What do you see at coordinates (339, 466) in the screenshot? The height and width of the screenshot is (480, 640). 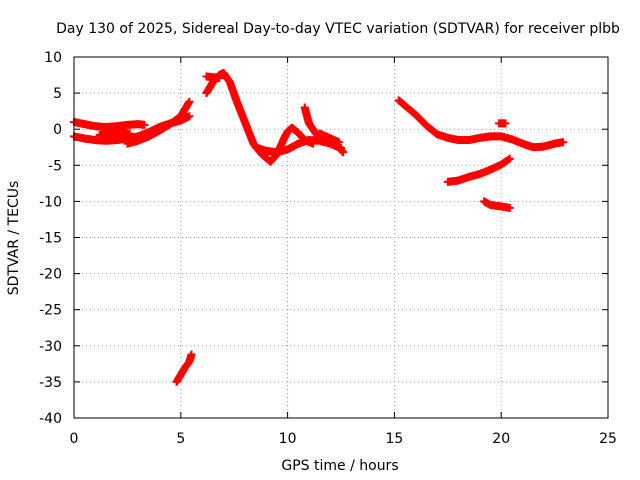 I see `x-axis-label: GPS time / hours` at bounding box center [339, 466].